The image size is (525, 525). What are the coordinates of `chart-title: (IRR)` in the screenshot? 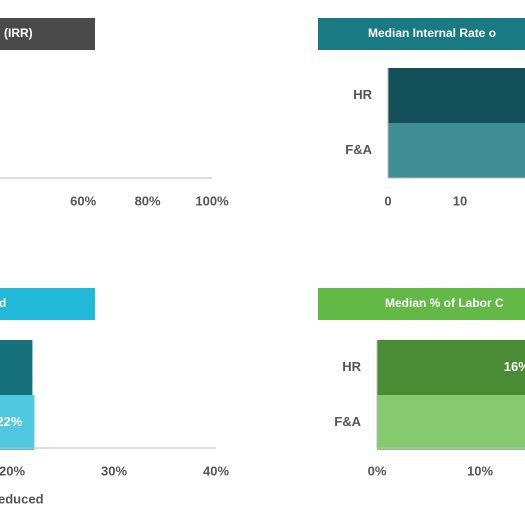 It's located at (18, 33).